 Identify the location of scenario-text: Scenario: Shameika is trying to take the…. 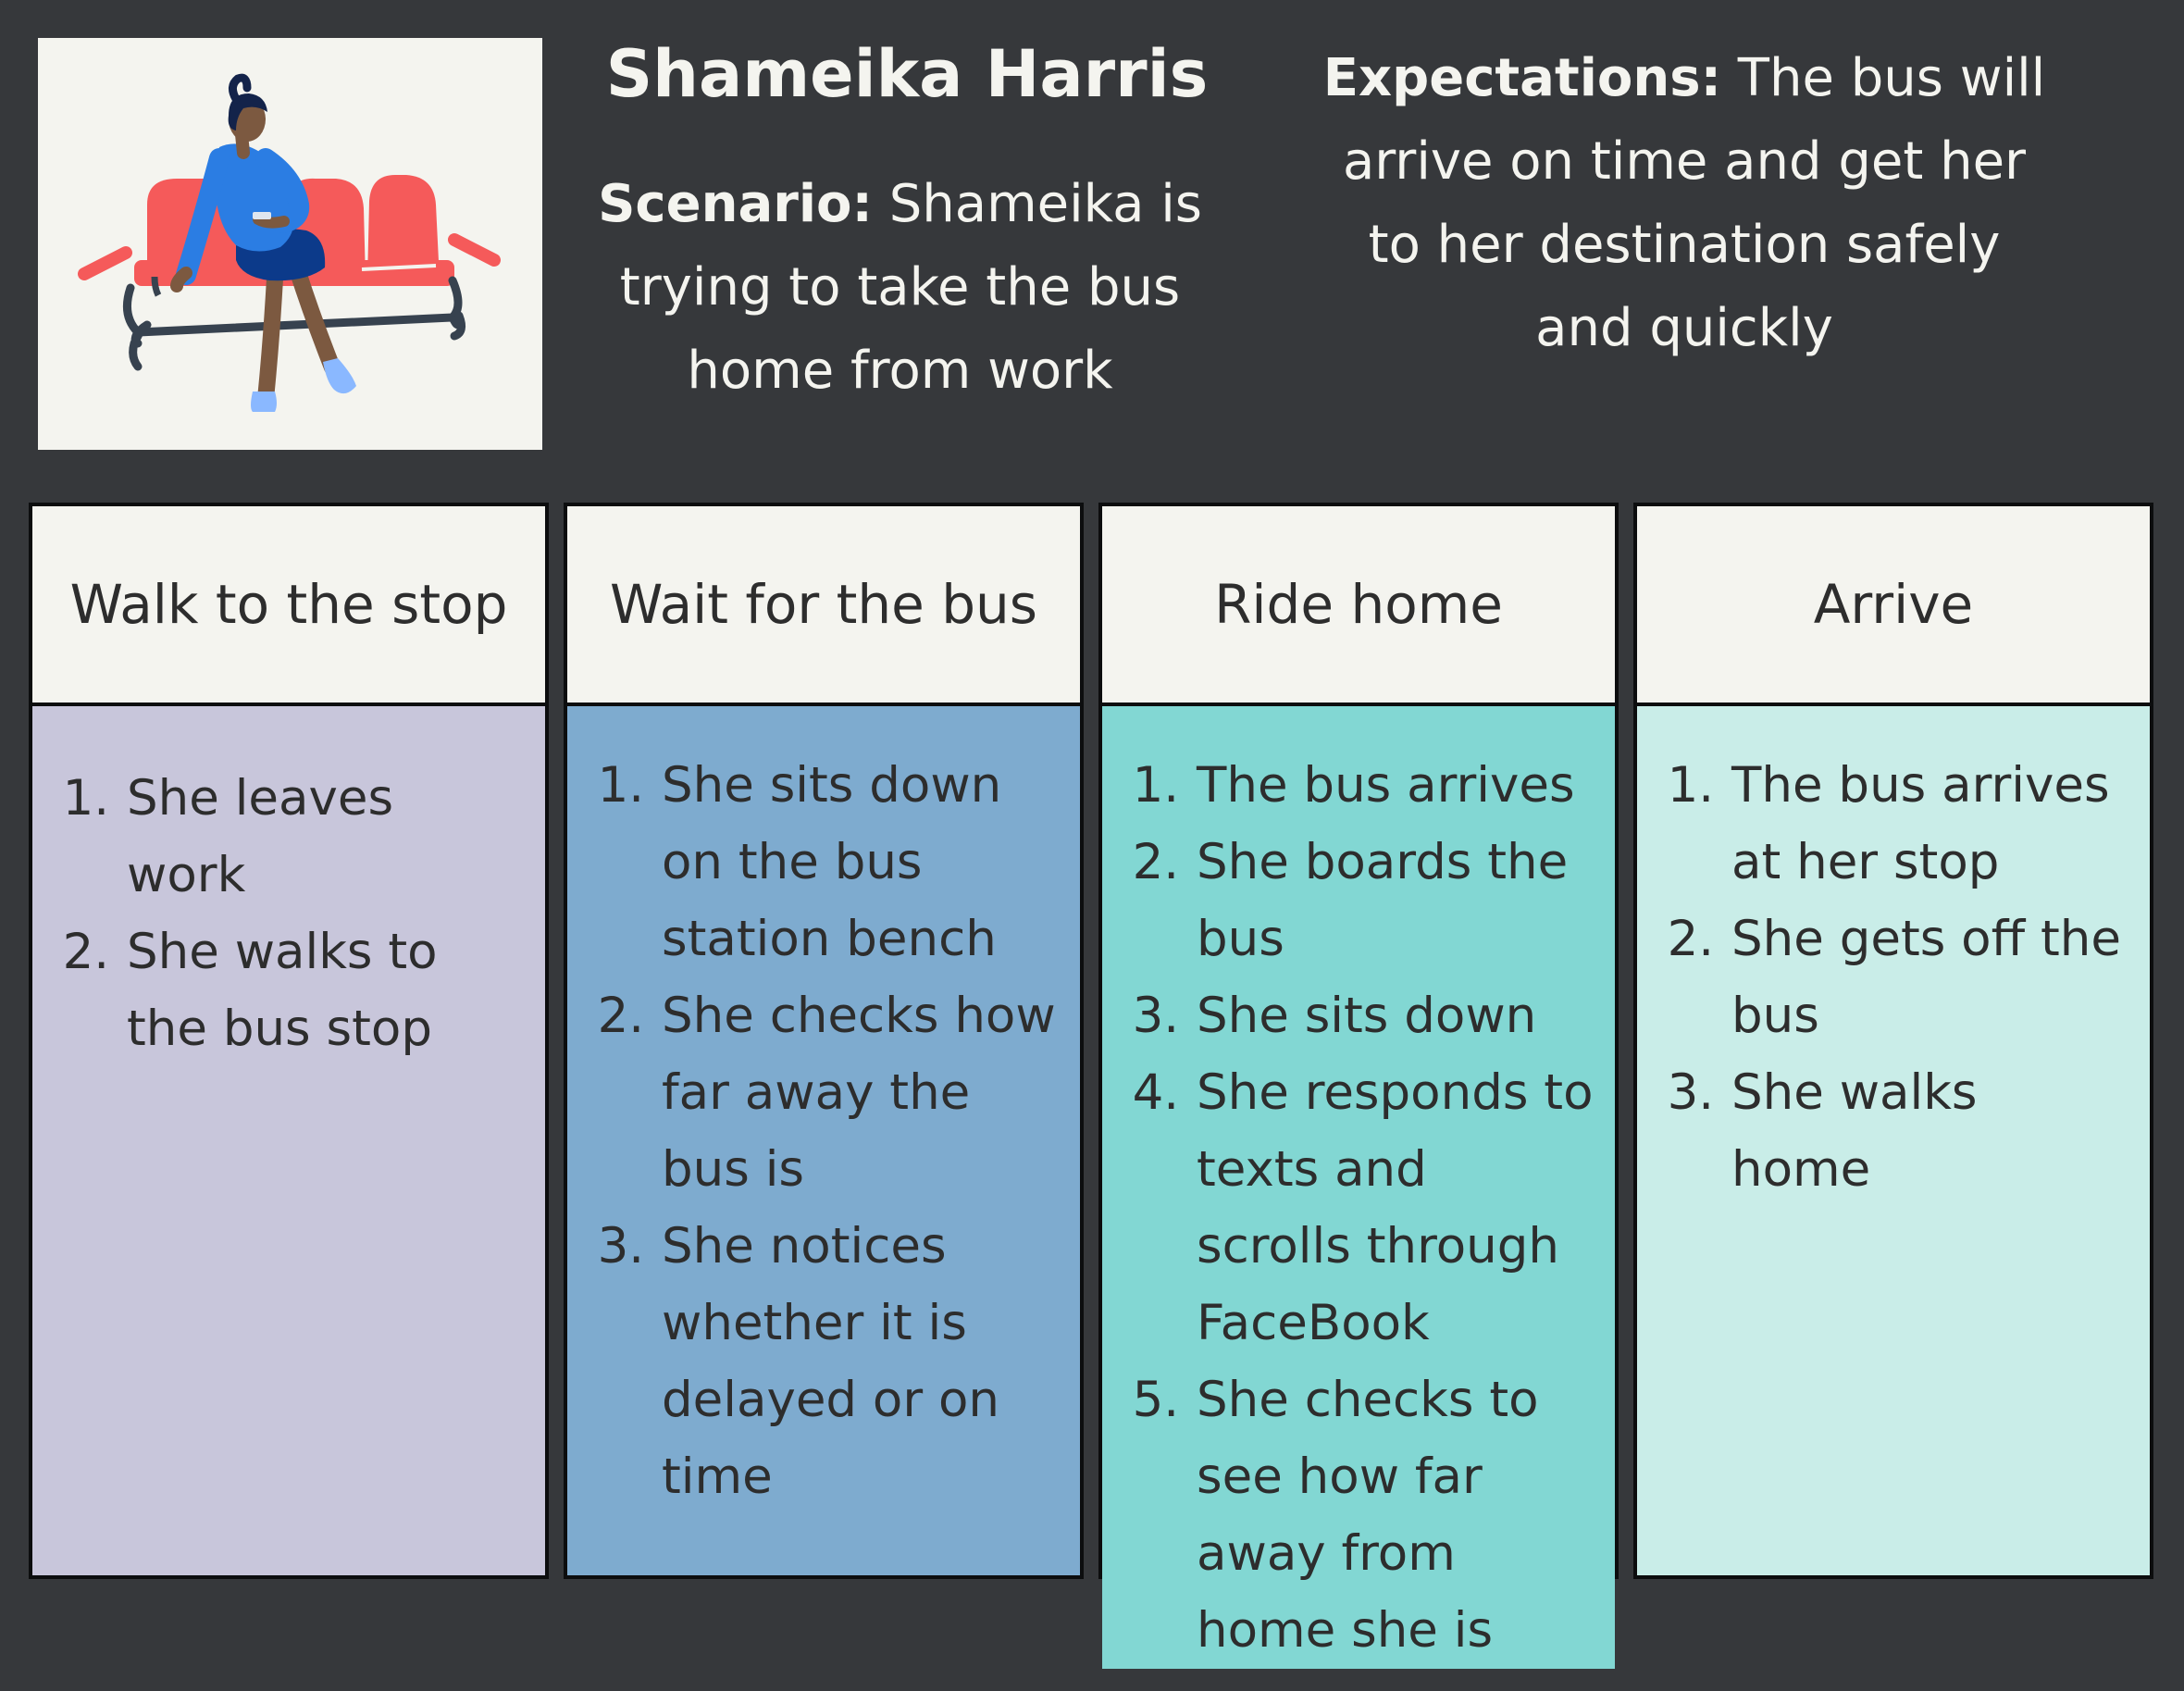
(900, 288).